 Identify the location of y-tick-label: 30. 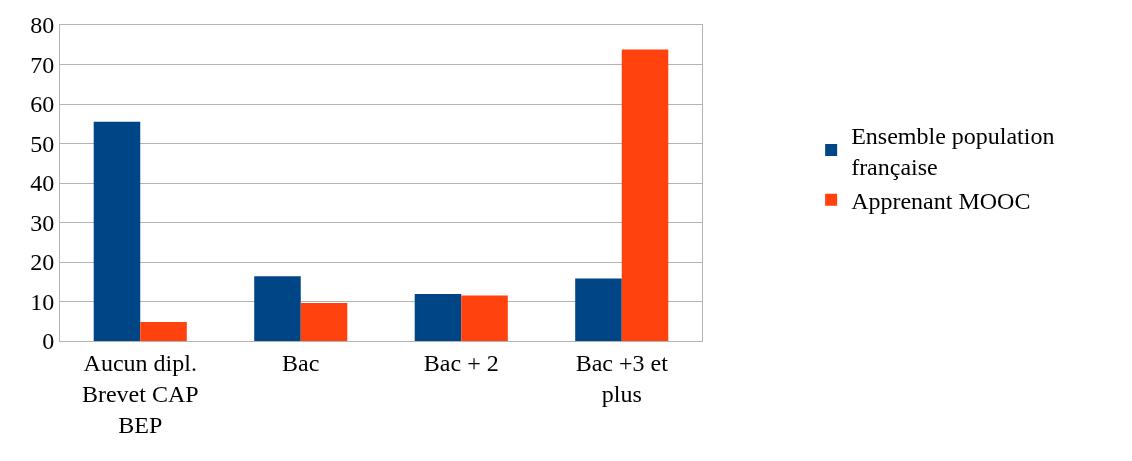
(42, 222).